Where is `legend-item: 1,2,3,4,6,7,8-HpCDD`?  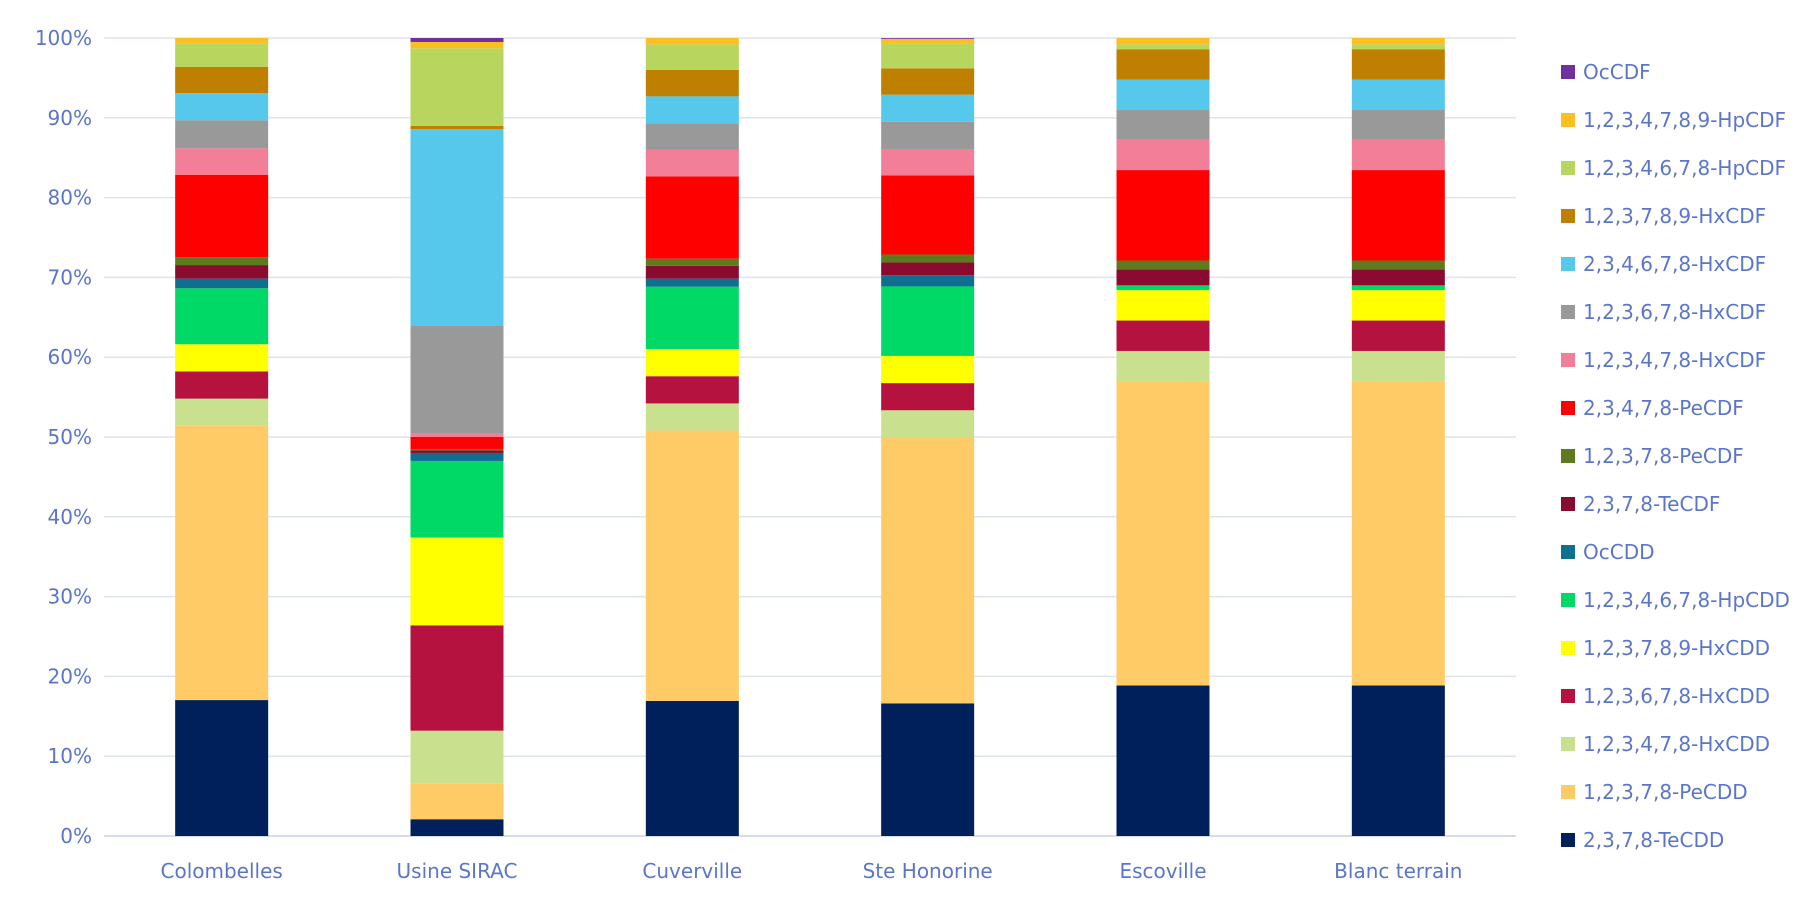 legend-item: 1,2,3,4,6,7,8-HpCDD is located at coordinates (1675, 600).